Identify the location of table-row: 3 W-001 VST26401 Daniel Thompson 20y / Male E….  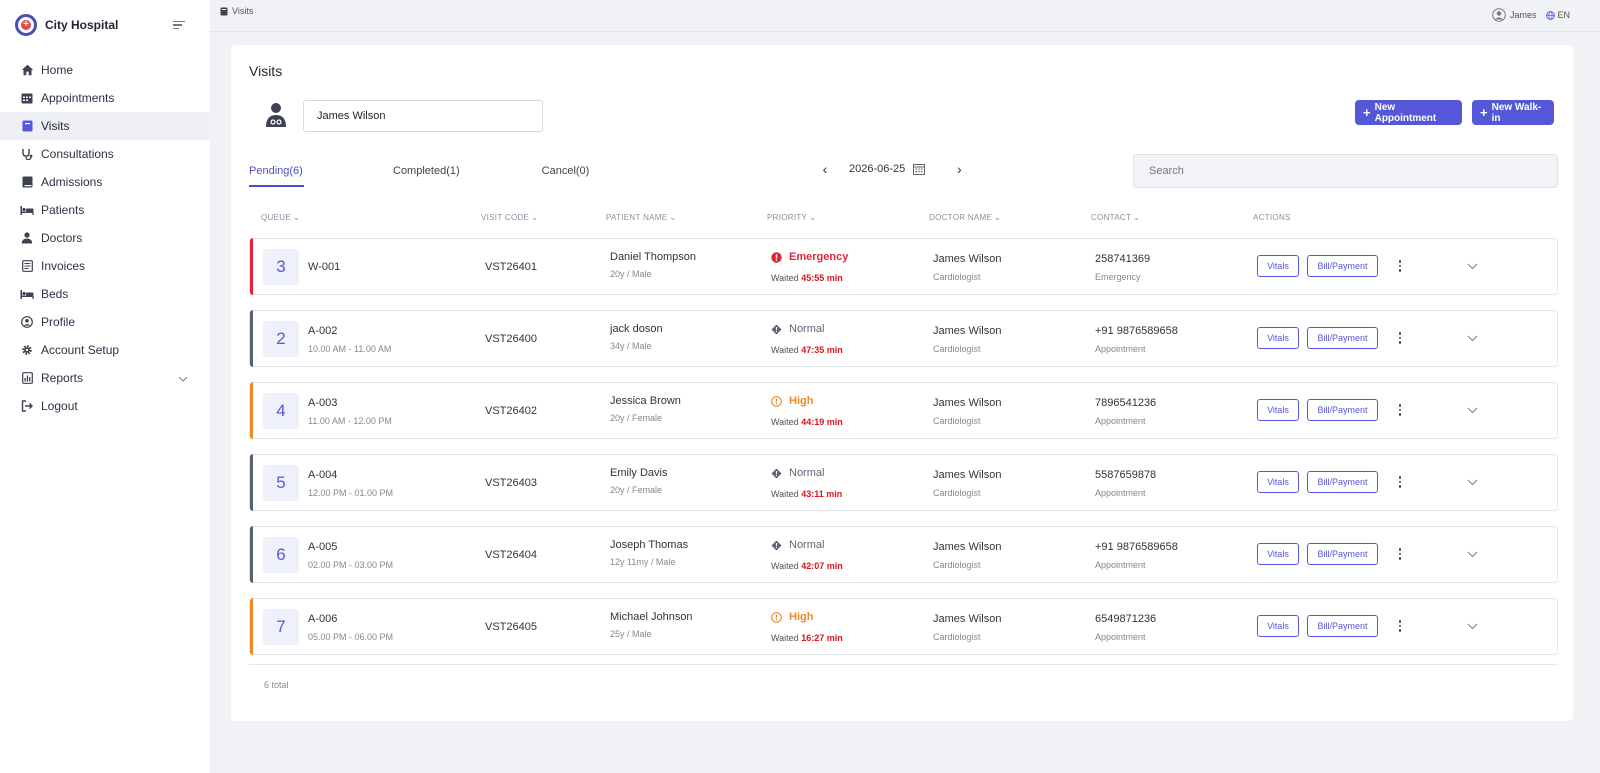
(903, 266).